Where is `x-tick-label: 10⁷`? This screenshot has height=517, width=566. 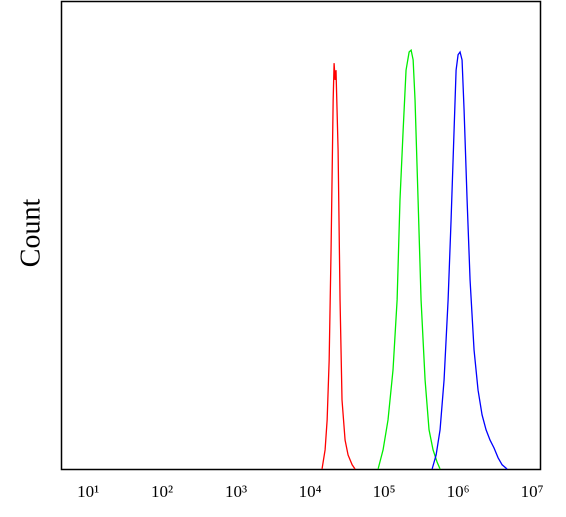
x-tick-label: 10⁷ is located at coordinates (532, 491).